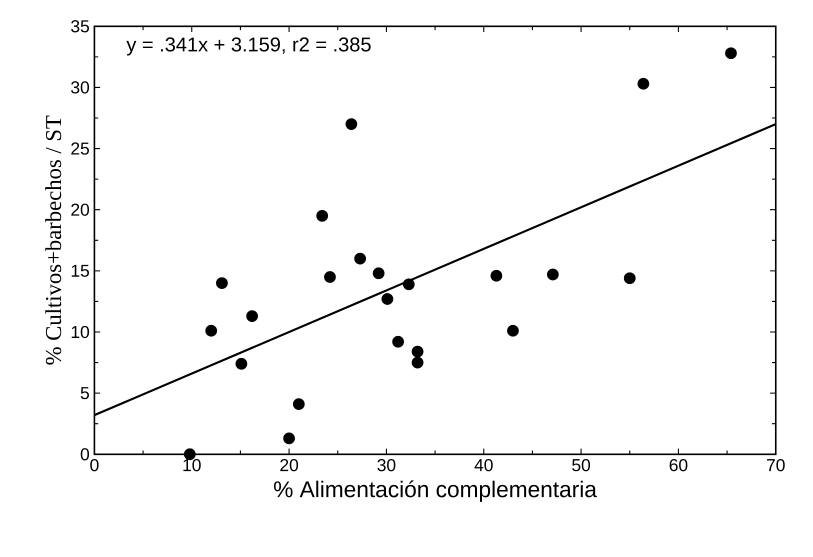 This screenshot has width=813, height=557. Describe the element at coordinates (80, 87) in the screenshot. I see `y-tick-label: 30` at that location.